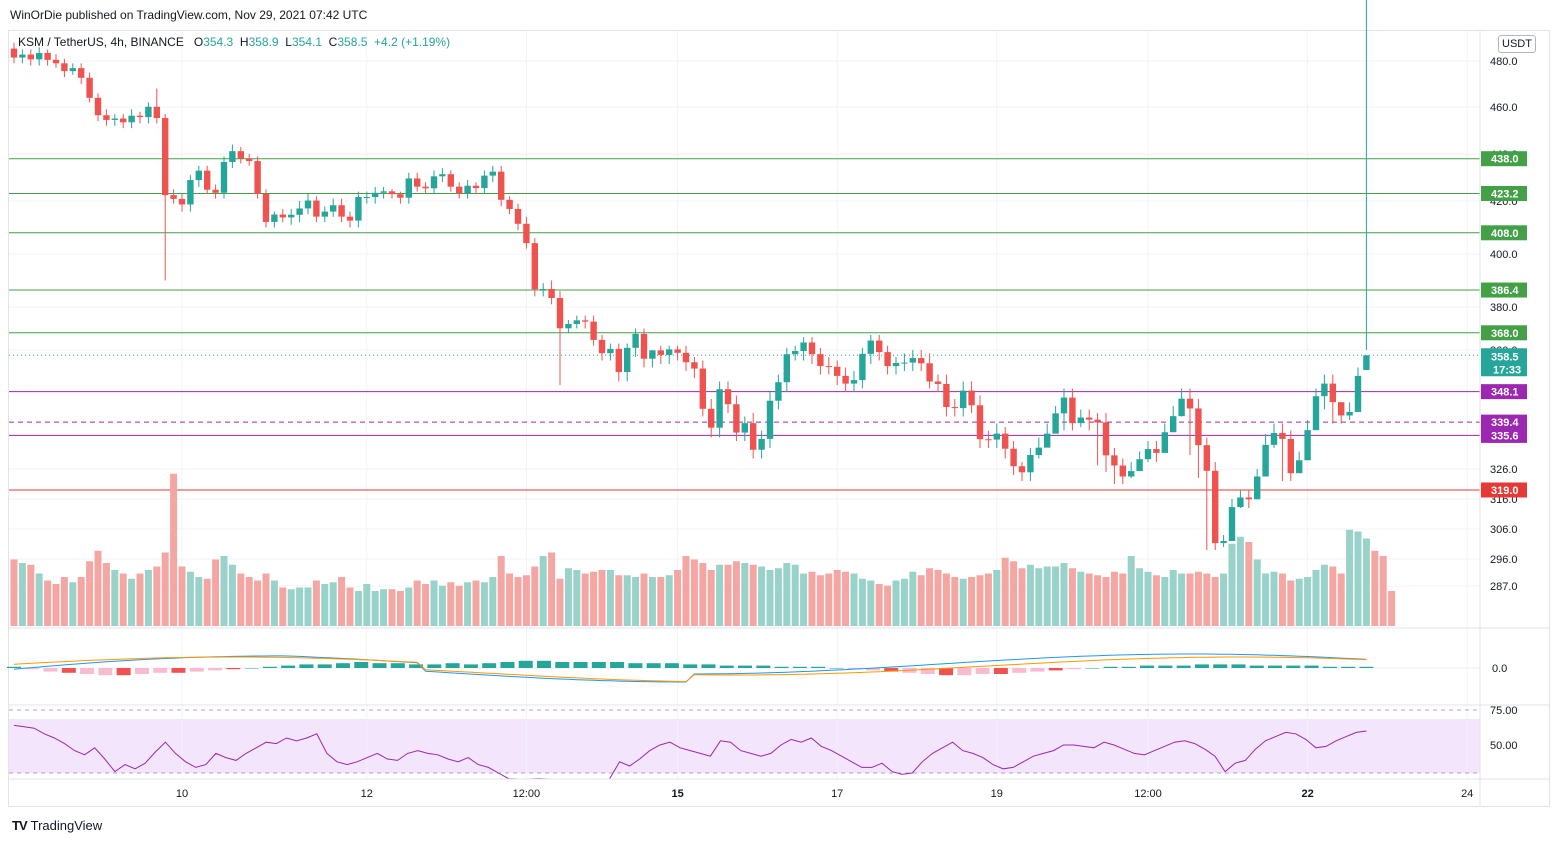  Describe the element at coordinates (1504, 560) in the screenshot. I see `y-tick-label: 296.0` at that location.